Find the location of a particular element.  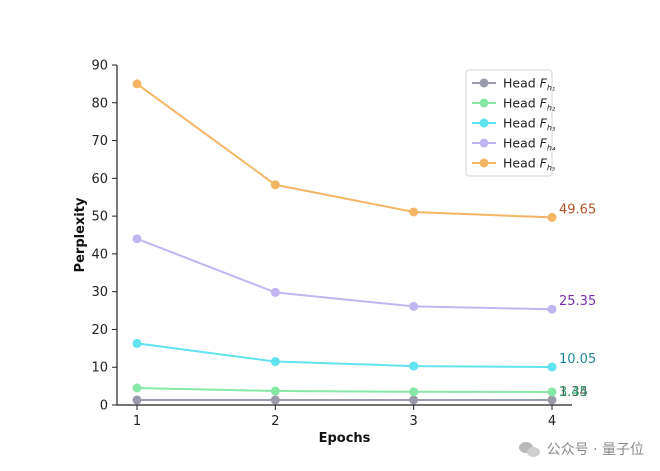

y-tick-label: 10 is located at coordinates (99, 368).